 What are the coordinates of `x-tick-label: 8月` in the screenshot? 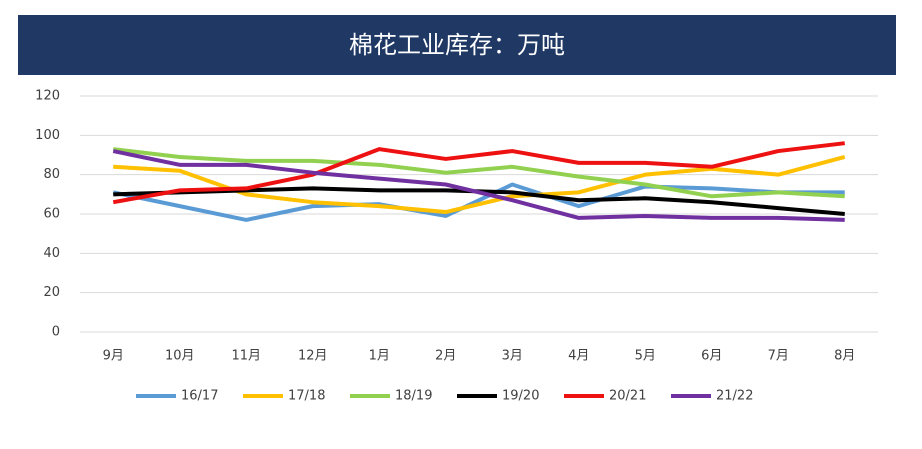 It's located at (844, 356).